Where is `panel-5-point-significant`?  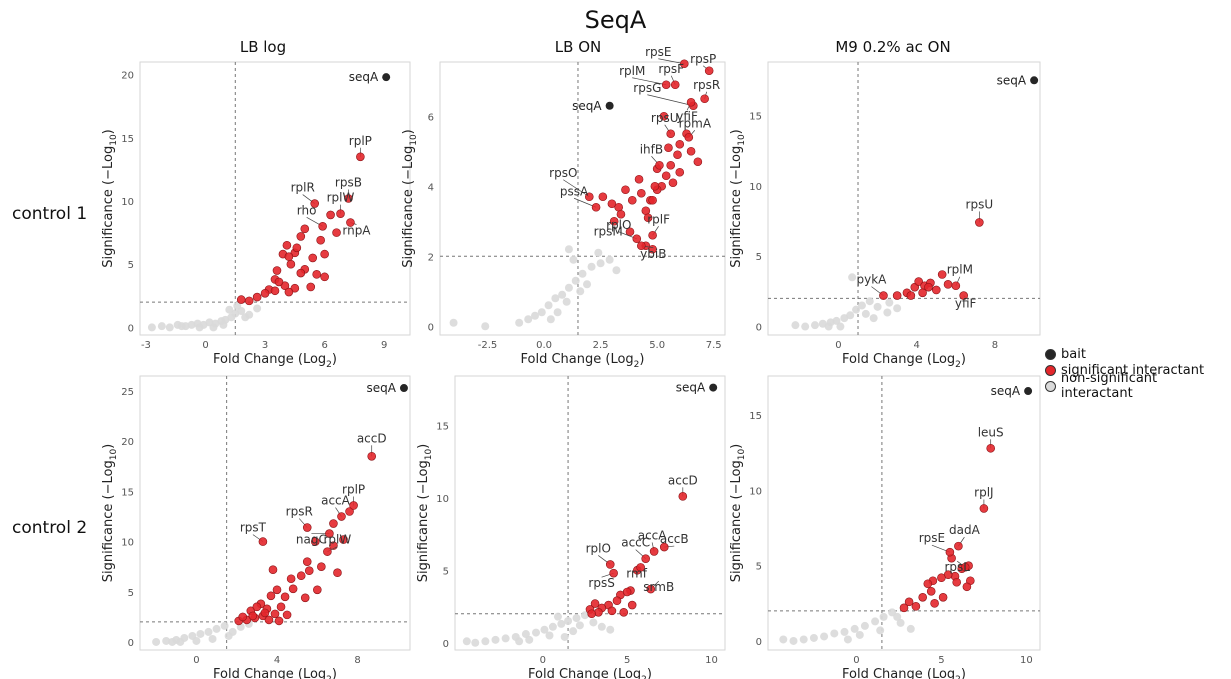 panel-5-point-significant is located at coordinates (591, 614).